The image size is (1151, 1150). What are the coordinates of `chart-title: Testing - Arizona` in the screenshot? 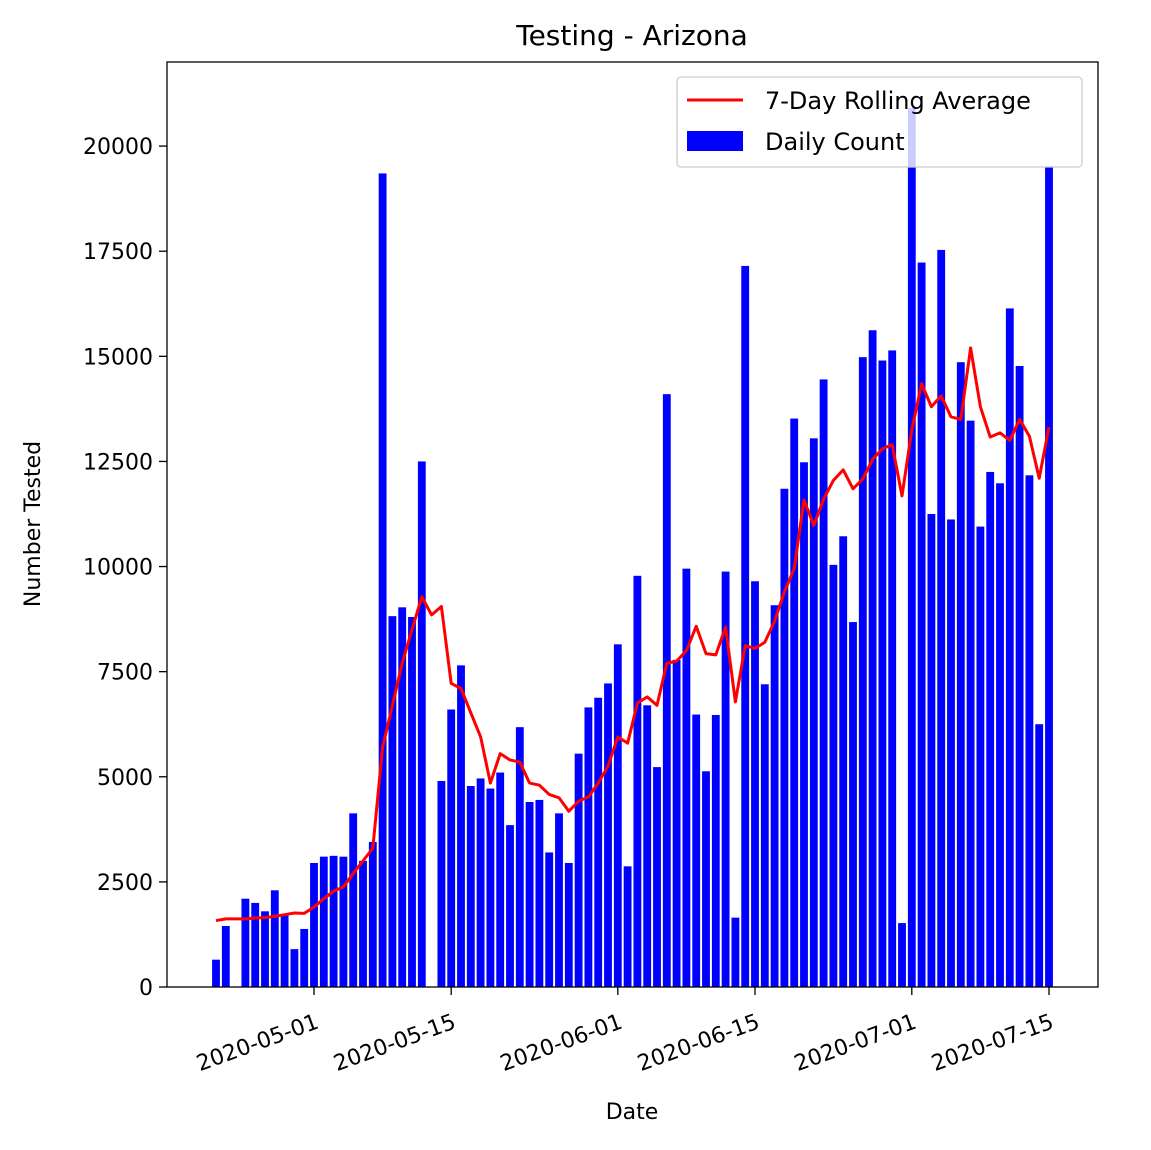 It's located at (631, 35).